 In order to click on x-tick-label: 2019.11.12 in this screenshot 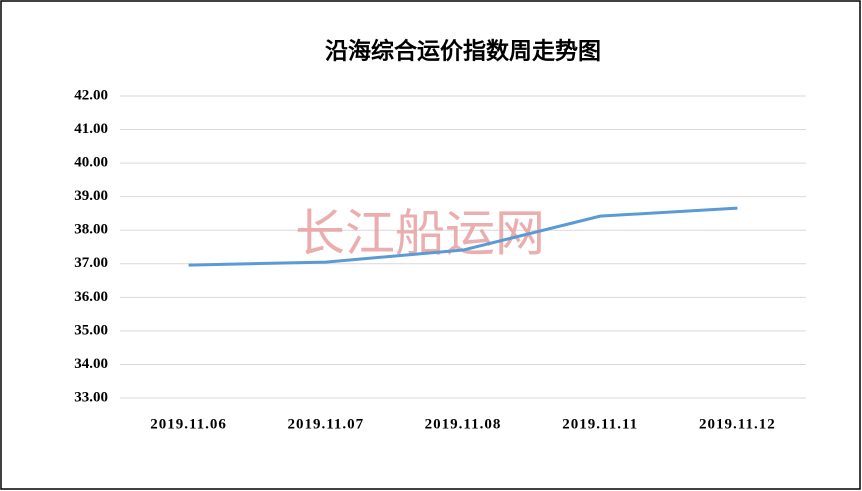, I will do `click(737, 424)`.